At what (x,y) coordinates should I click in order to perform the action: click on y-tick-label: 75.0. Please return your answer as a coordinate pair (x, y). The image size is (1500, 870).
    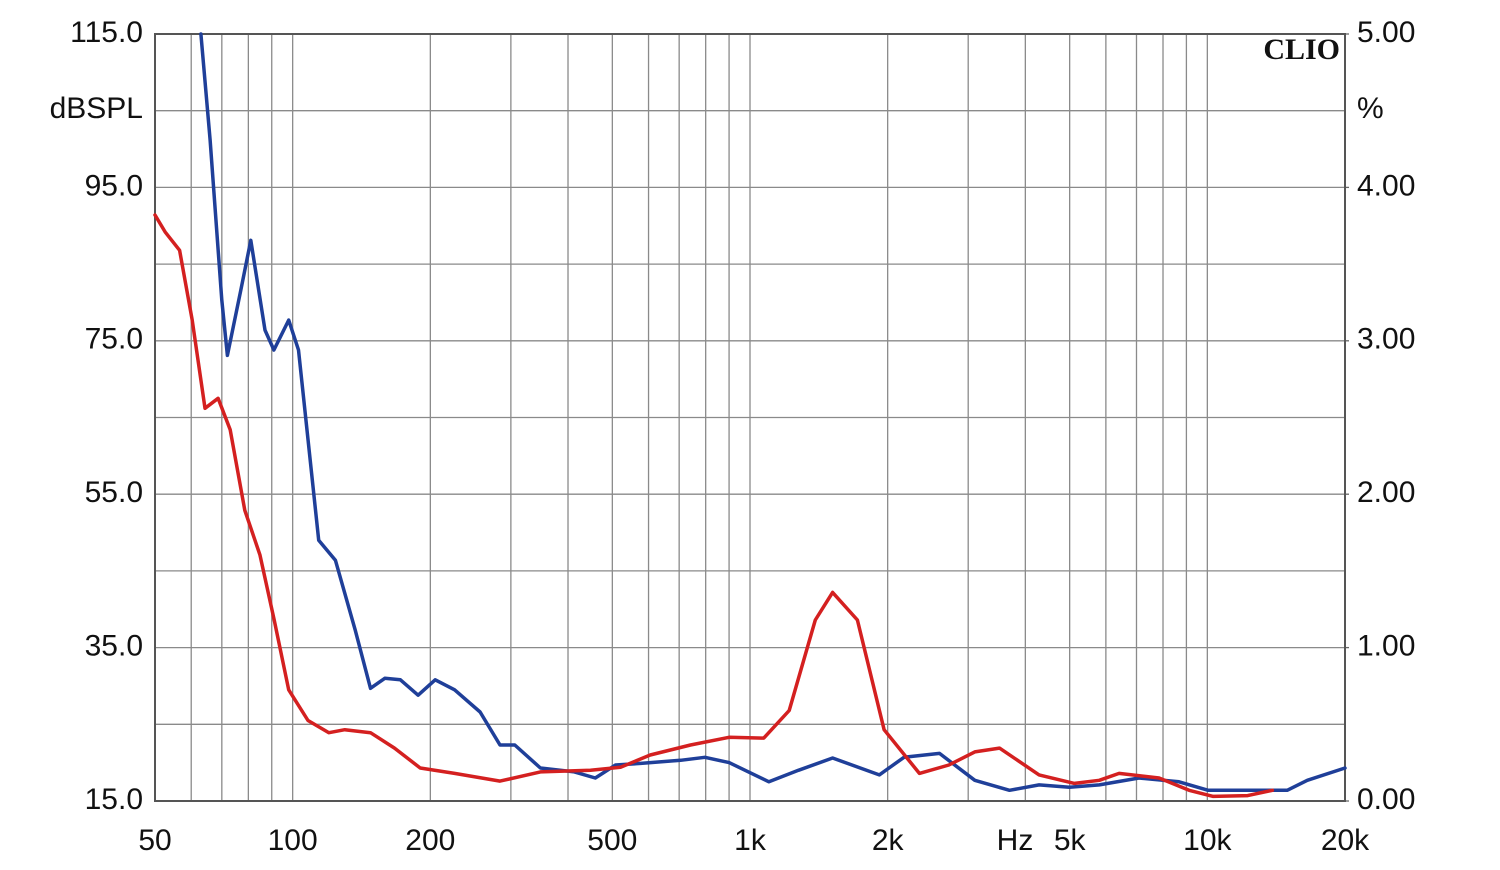
    Looking at the image, I should click on (114, 339).